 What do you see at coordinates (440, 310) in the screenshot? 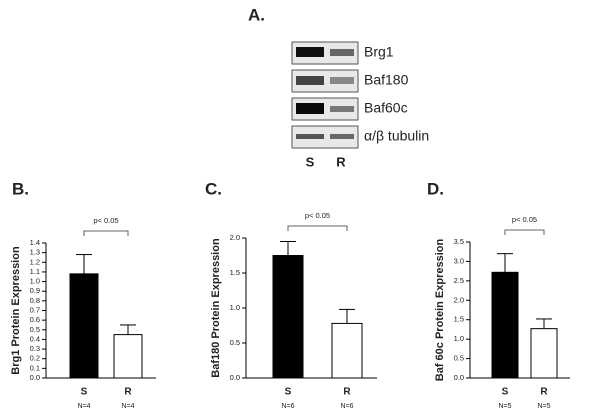
I see `y-axis-label: Baf 60c Protein Expression` at bounding box center [440, 310].